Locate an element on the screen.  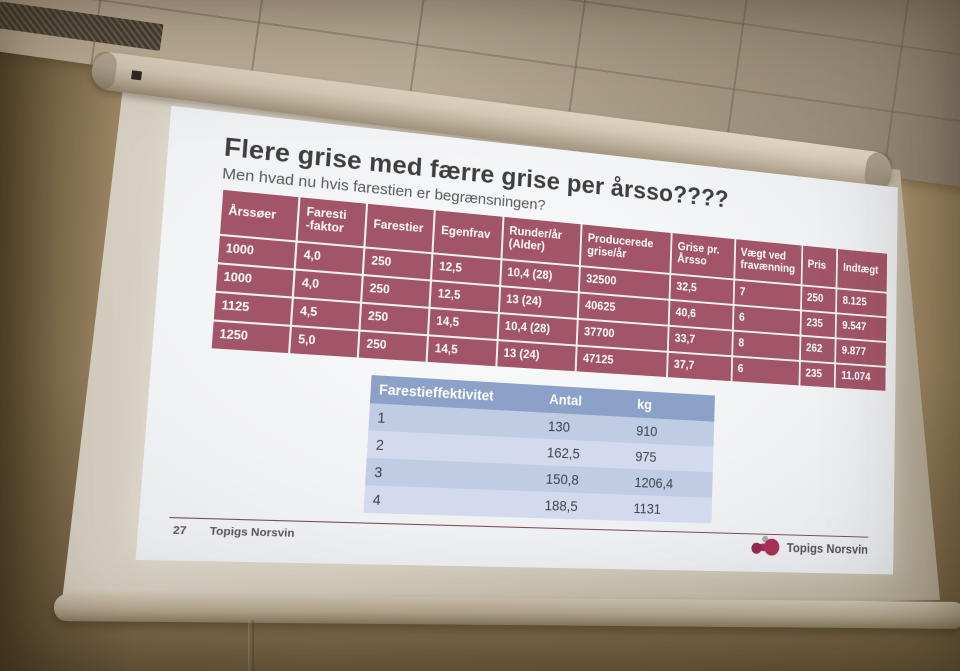
column-header: Pris is located at coordinates (819, 267).